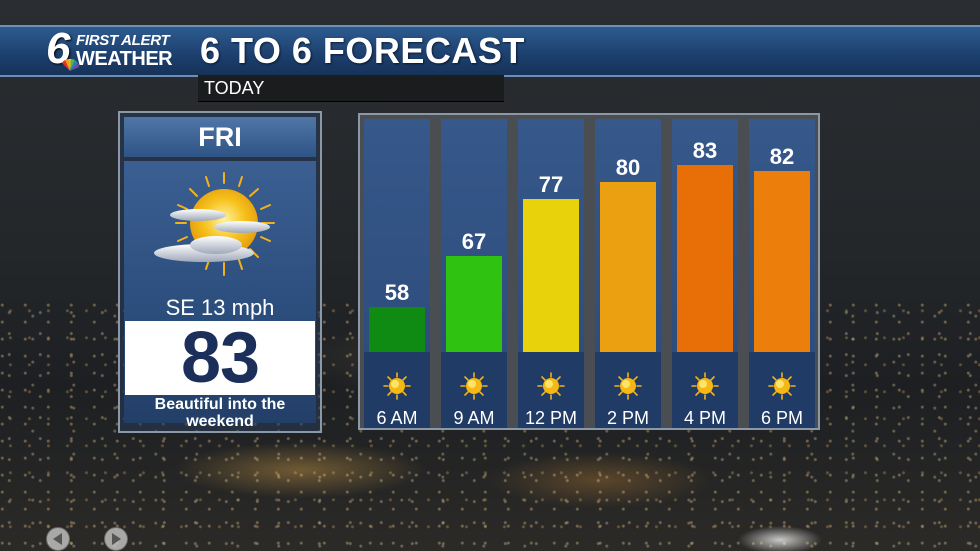 This screenshot has height=551, width=980. What do you see at coordinates (474, 241) in the screenshot?
I see `temp-value: 67` at bounding box center [474, 241].